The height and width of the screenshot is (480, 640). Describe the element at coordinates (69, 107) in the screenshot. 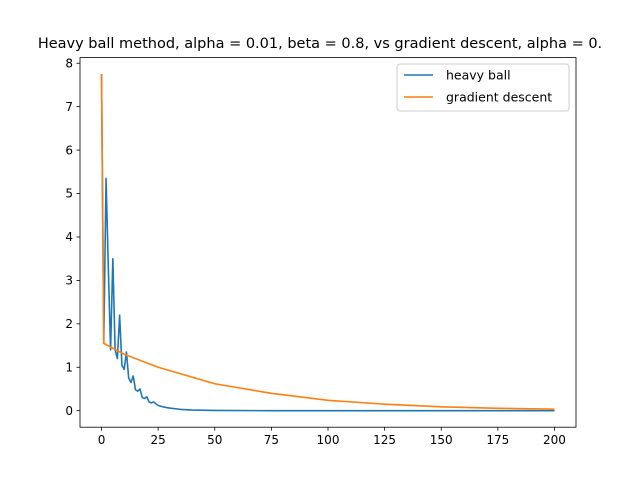

I see `y-tick-label: 7` at that location.